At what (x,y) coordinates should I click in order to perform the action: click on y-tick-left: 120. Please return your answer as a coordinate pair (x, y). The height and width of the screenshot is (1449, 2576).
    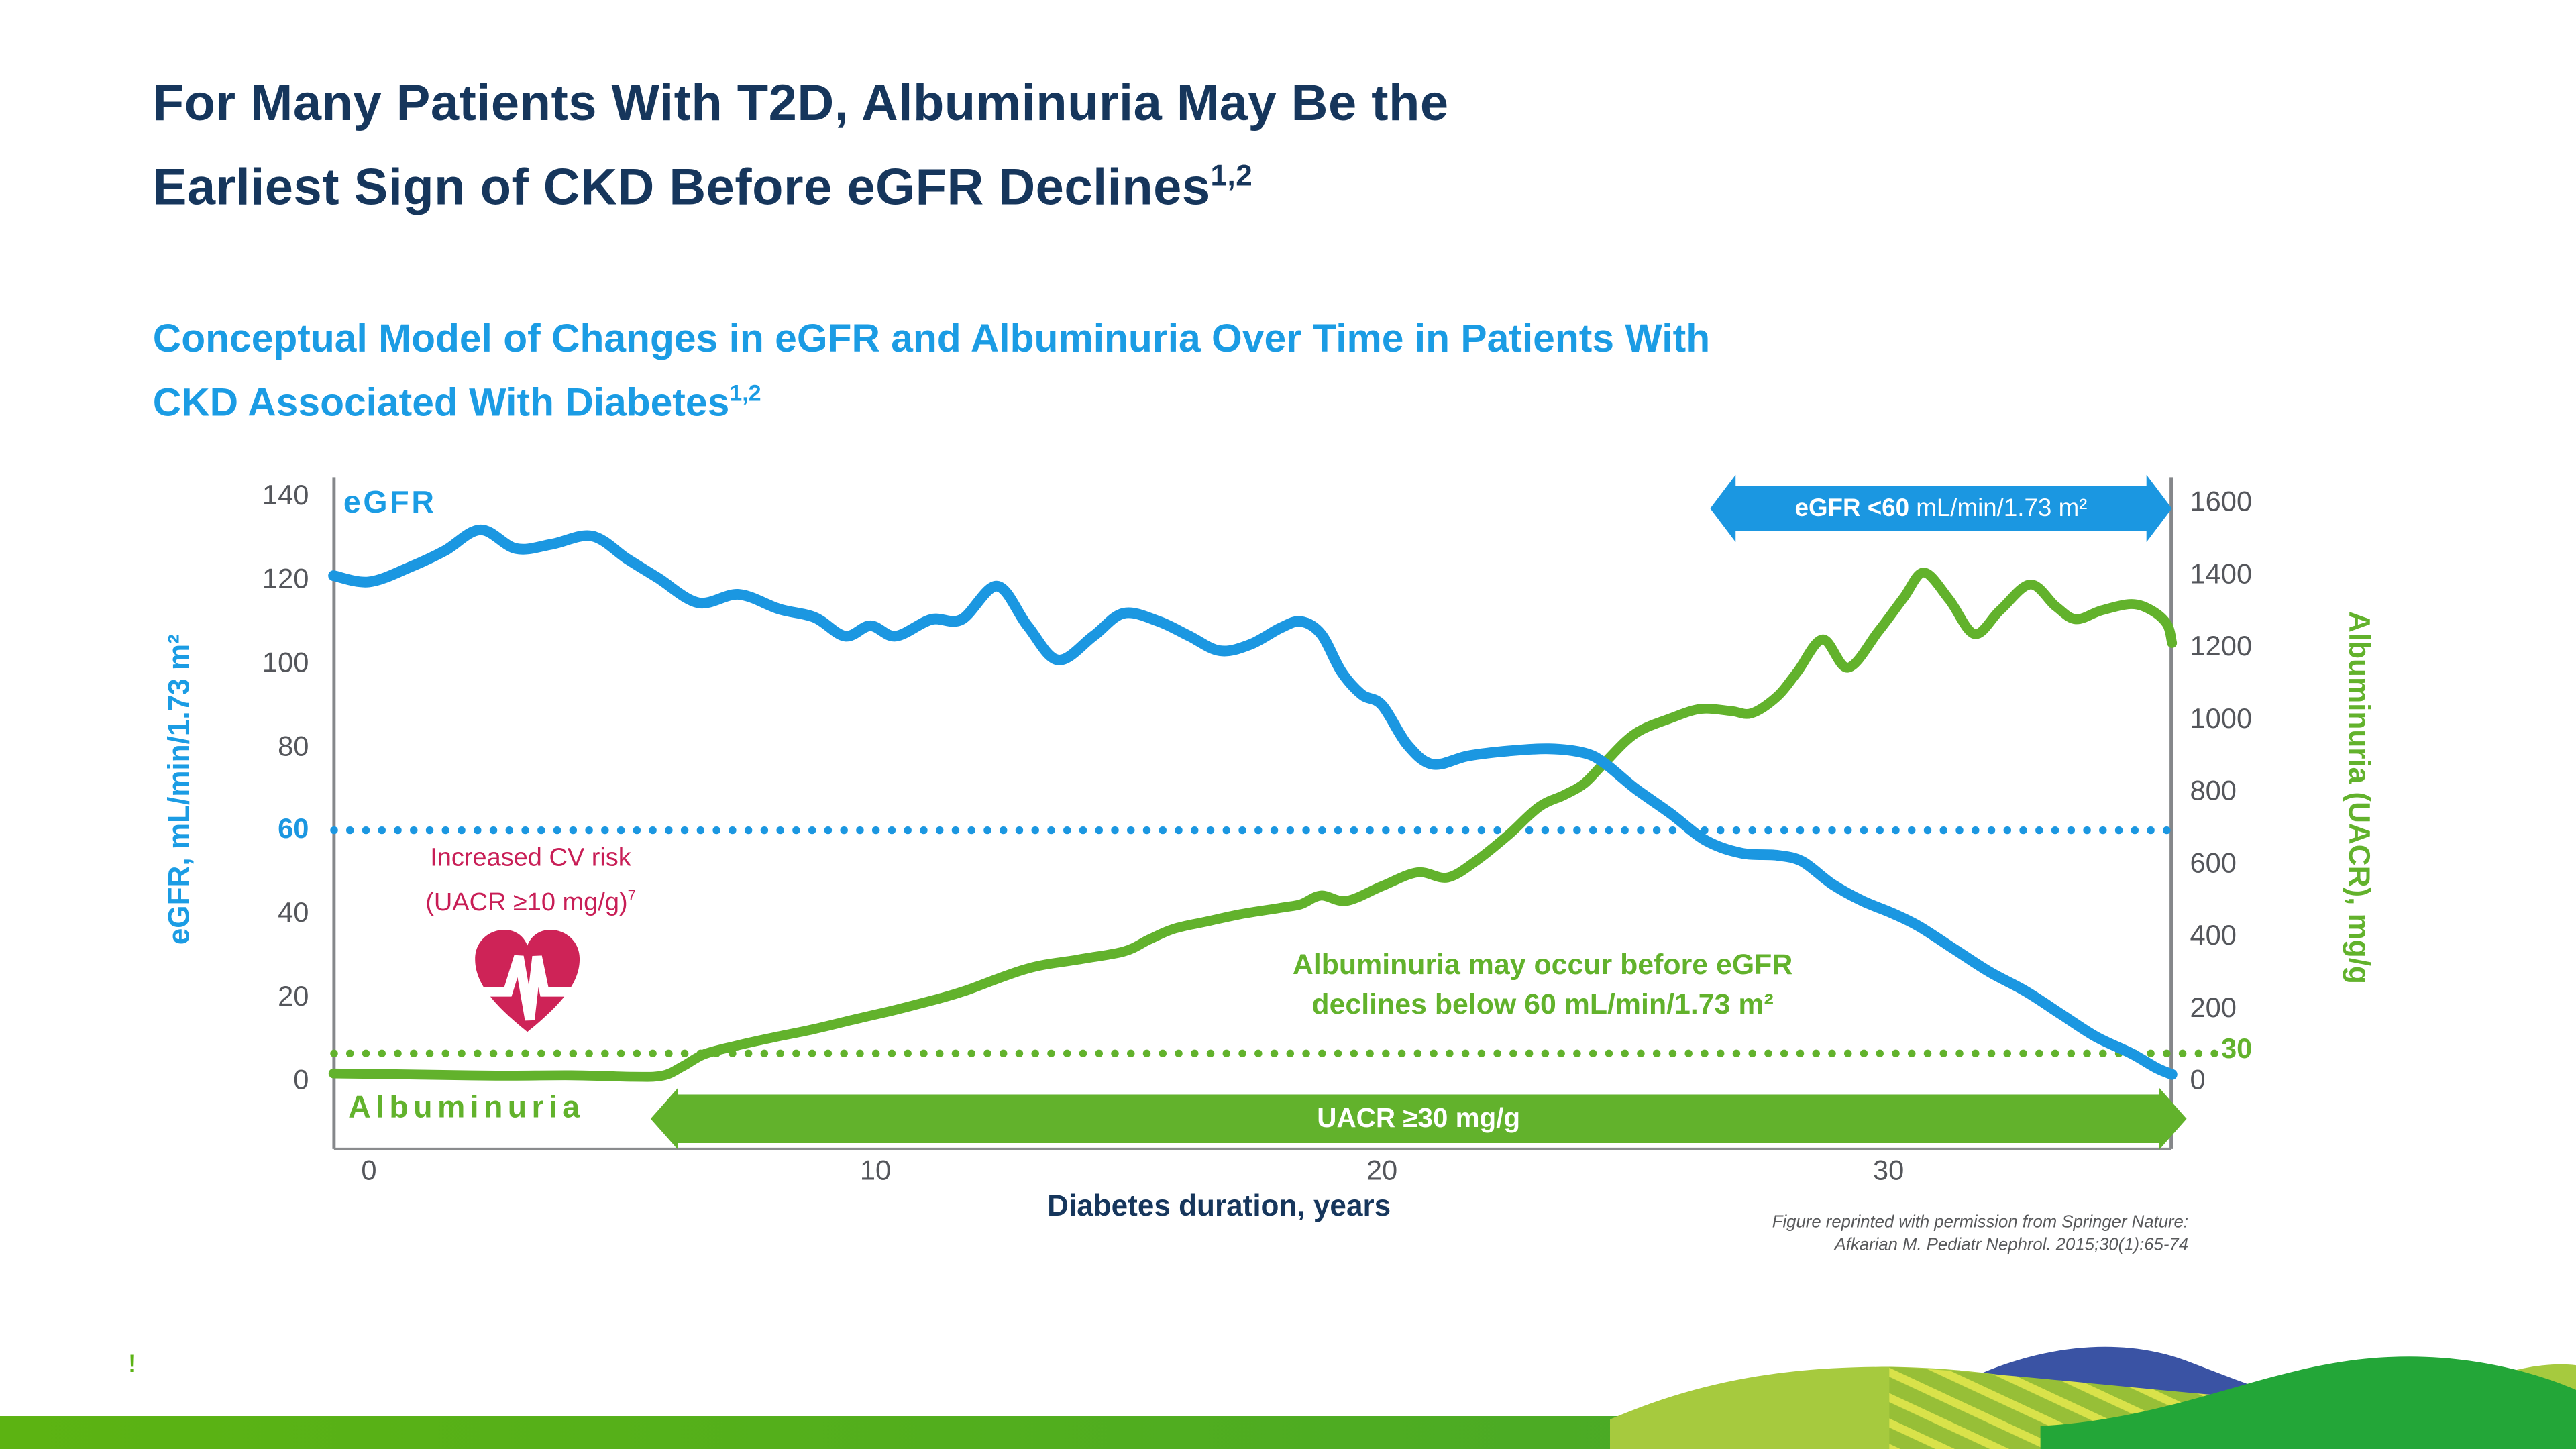
    Looking at the image, I should click on (285, 579).